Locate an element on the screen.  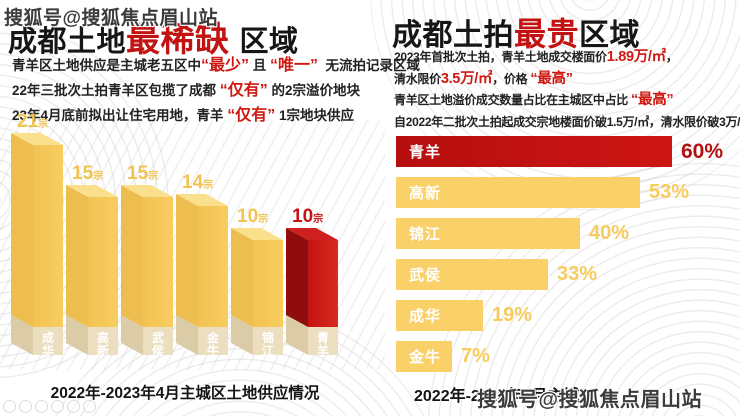
right-panel-title: 成都土拍最贵区域 is located at coordinates (516, 32).